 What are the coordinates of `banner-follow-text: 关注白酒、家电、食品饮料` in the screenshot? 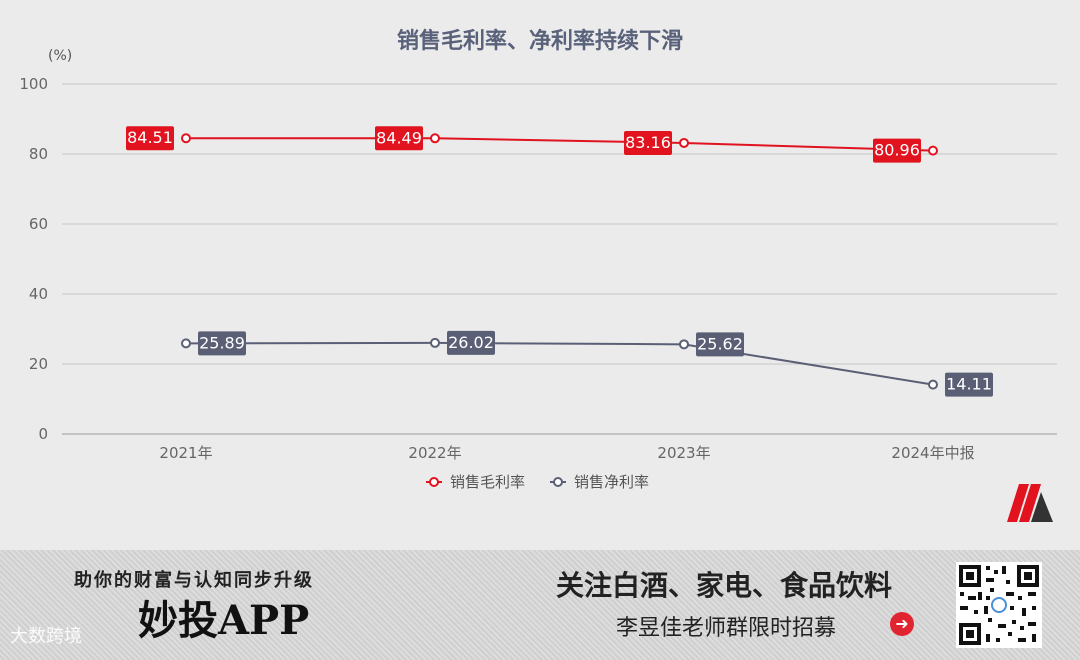 It's located at (724, 585).